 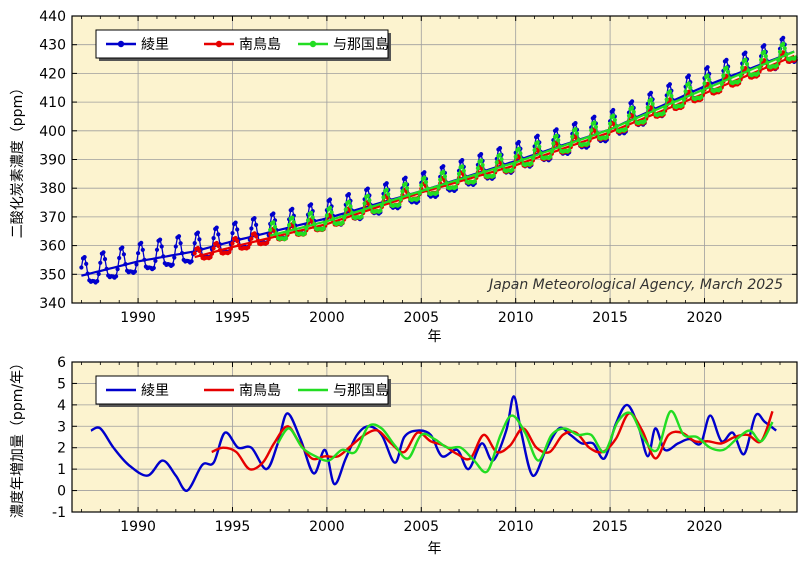 What do you see at coordinates (52, 304) in the screenshot?
I see `y-tick-label: 340` at bounding box center [52, 304].